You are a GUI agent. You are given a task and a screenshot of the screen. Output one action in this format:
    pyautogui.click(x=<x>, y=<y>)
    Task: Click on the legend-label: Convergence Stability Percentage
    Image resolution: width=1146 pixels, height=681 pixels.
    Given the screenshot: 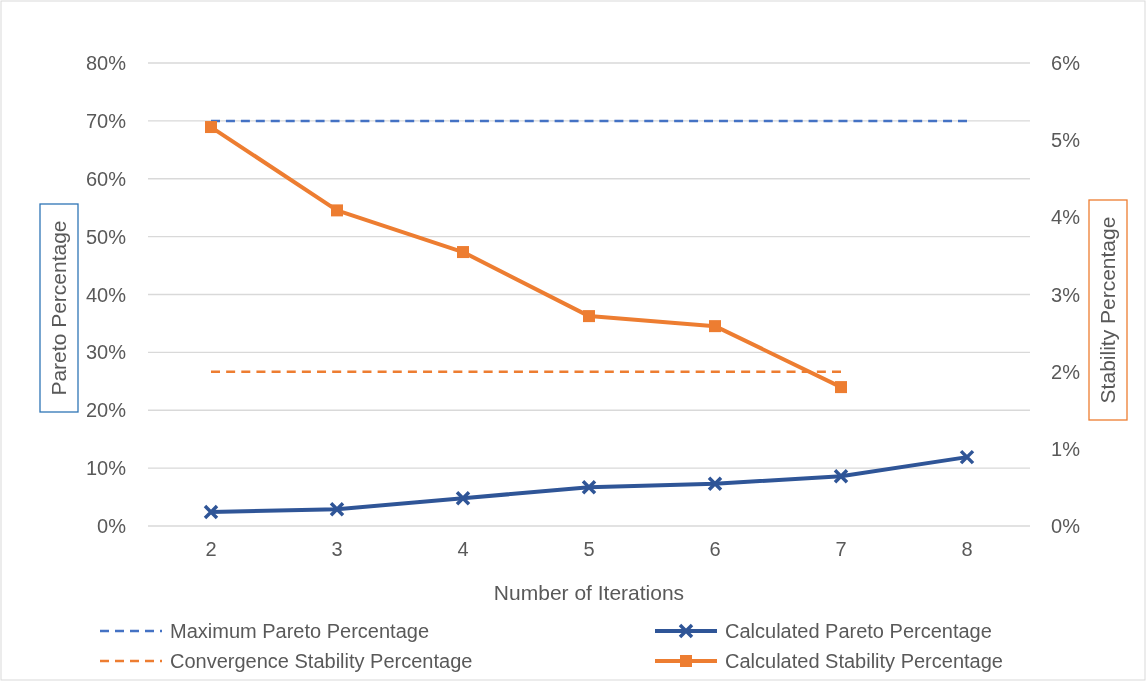 What is the action you would take?
    pyautogui.click(x=321, y=661)
    